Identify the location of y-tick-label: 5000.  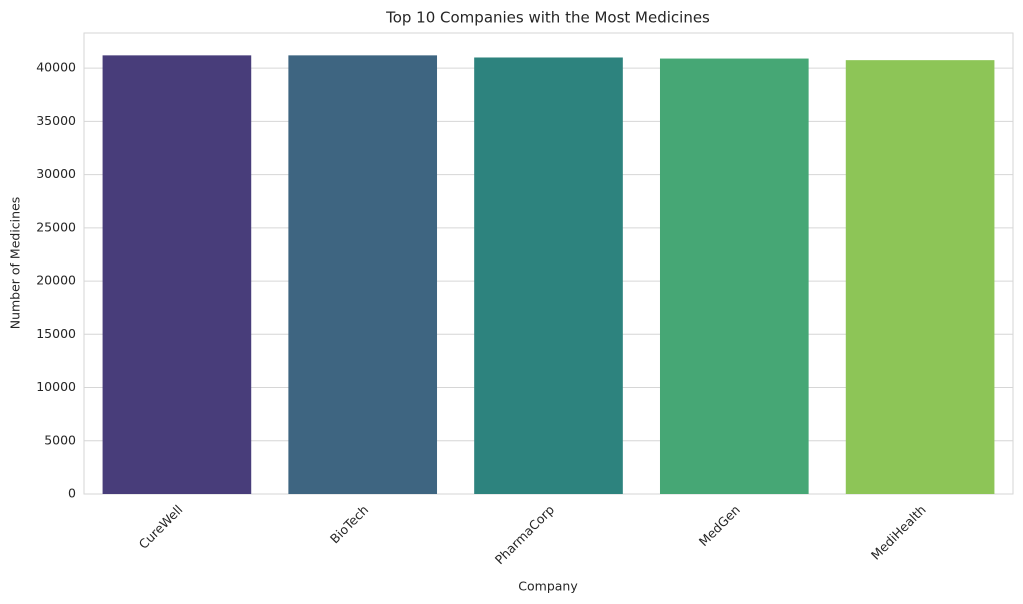
(60, 439).